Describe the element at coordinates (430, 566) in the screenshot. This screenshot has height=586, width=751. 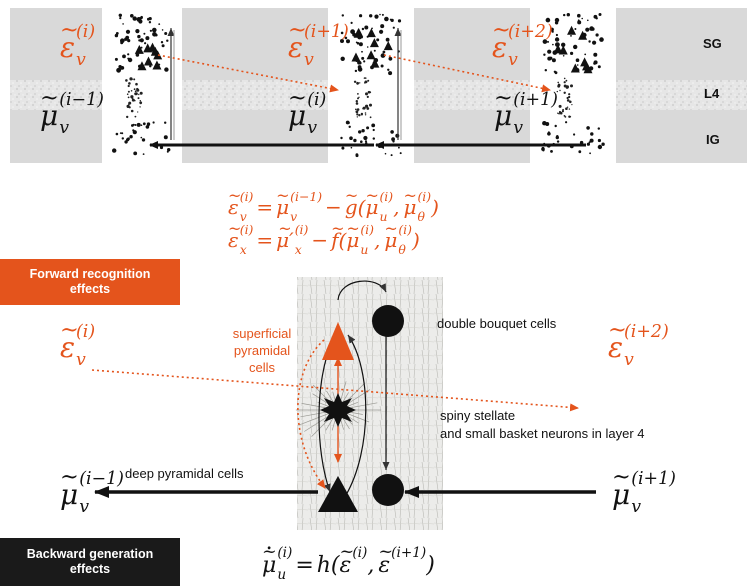
I see `close-paren: )` at that location.